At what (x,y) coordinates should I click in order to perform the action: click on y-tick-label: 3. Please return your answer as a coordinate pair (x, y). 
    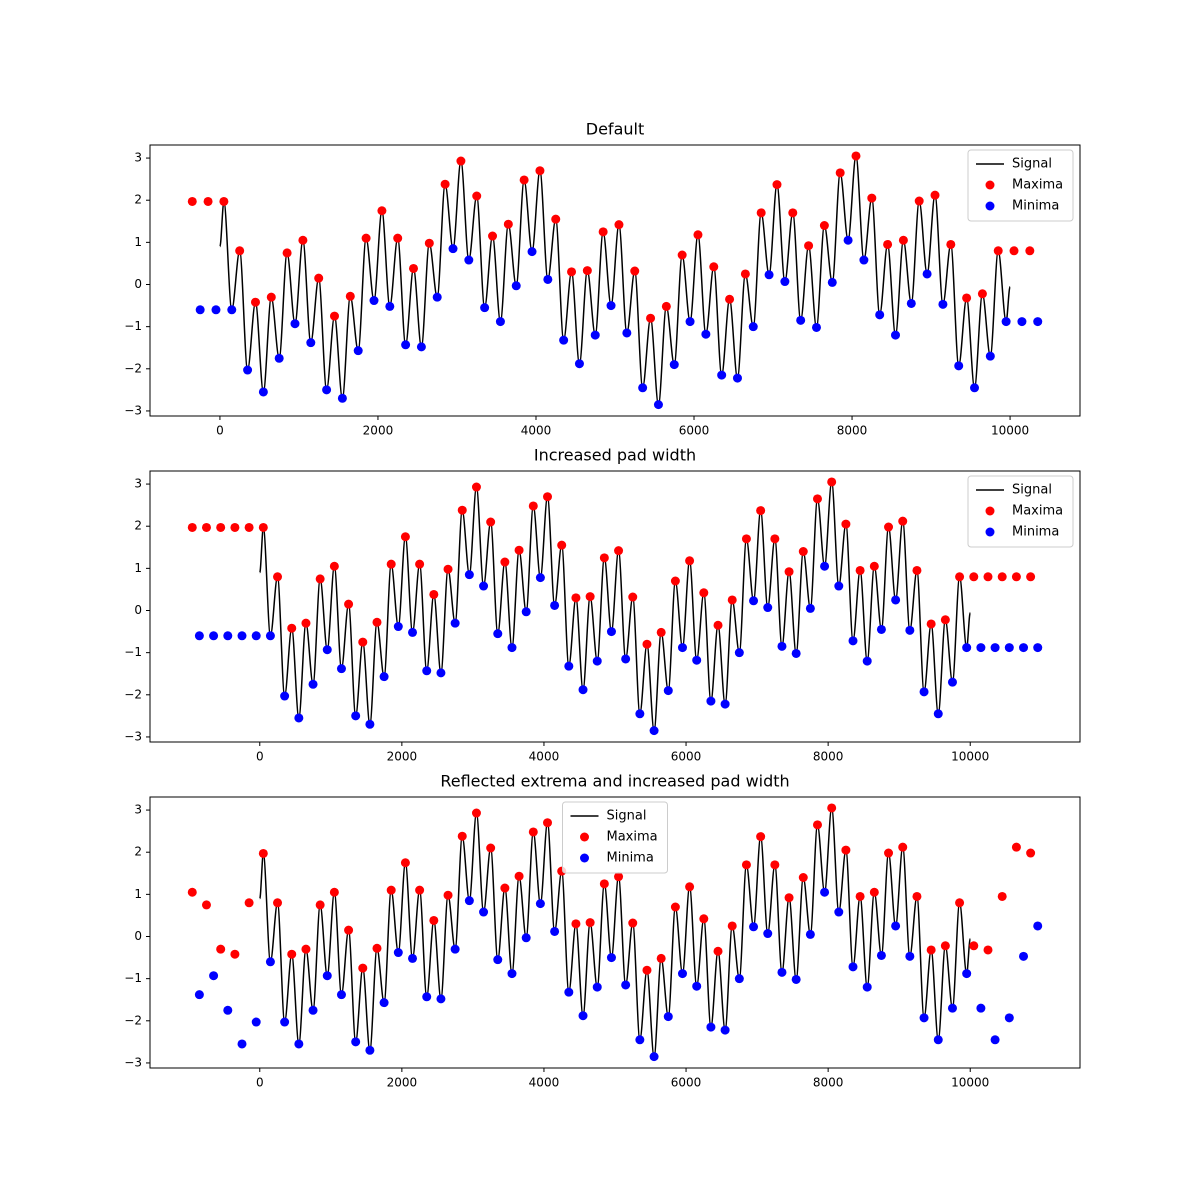
    Looking at the image, I should click on (138, 810).